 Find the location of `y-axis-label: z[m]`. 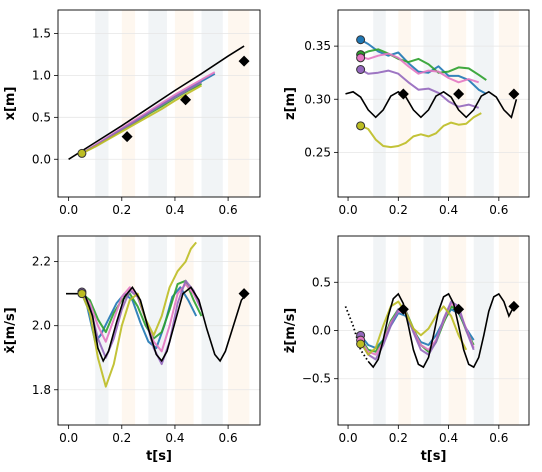

y-axis-label: z[m] is located at coordinates (290, 103).